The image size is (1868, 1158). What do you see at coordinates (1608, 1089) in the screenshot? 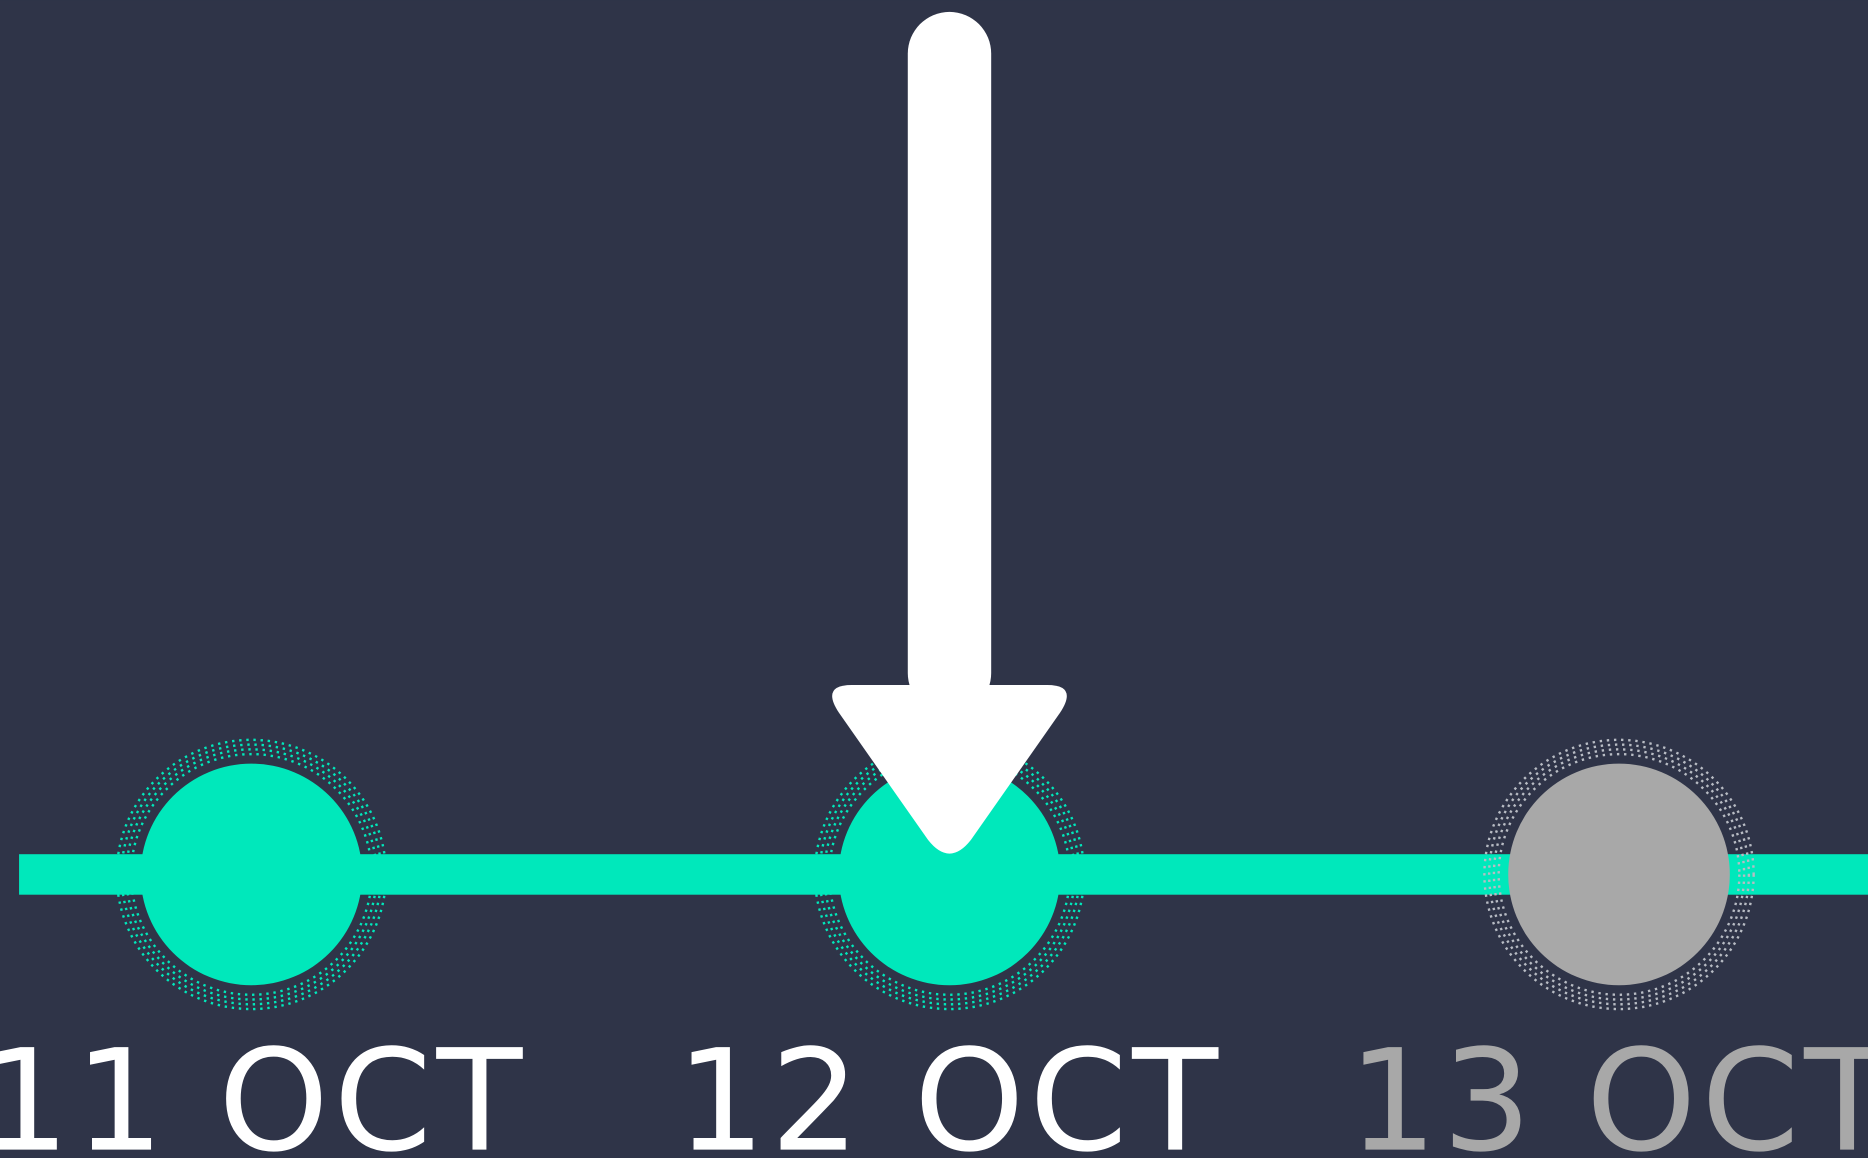
I see `date-label: 13 OCT` at bounding box center [1608, 1089].